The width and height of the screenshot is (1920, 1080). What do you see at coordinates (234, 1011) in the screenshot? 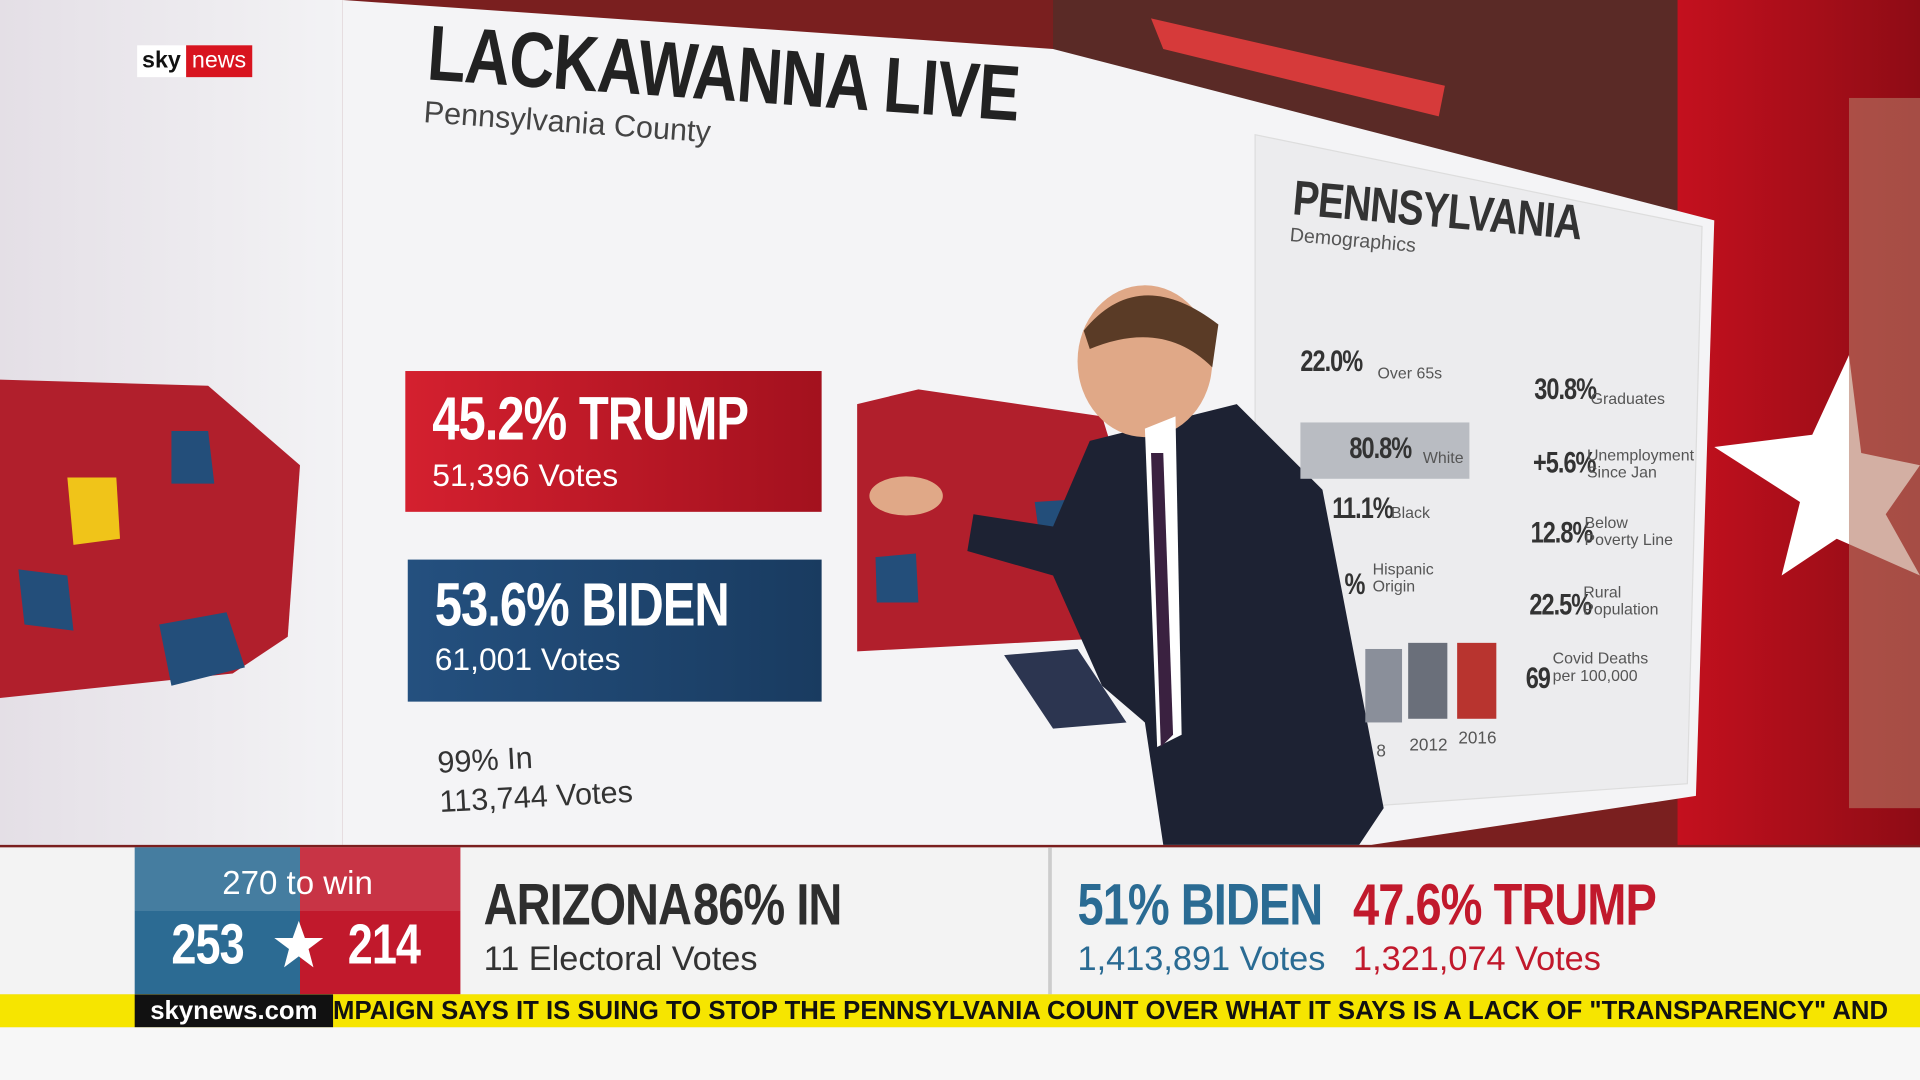
I see `ticker-site: skynews.com` at bounding box center [234, 1011].